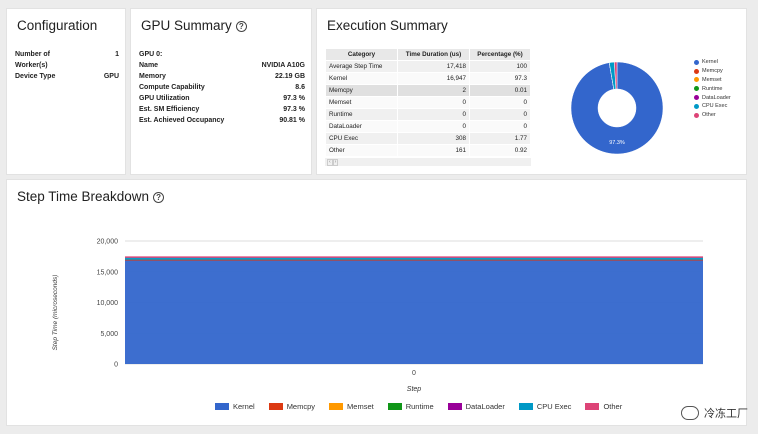 This screenshot has width=758, height=434. Describe the element at coordinates (83, 196) in the screenshot. I see `step-time-title-text: Step Time Breakdown` at that location.